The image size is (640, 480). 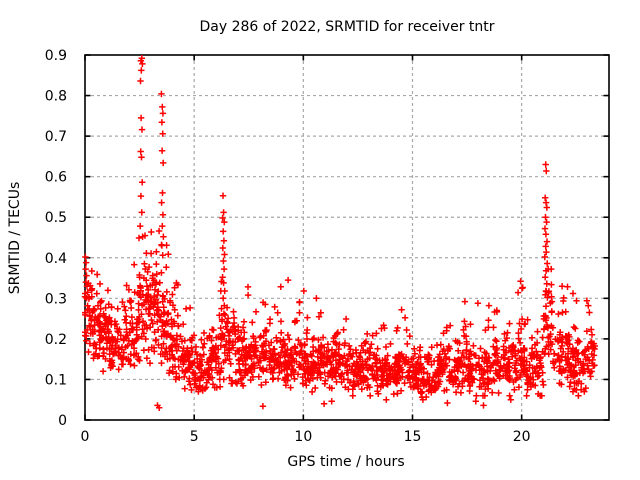 I want to click on x-tick-label: 15, so click(x=413, y=437).